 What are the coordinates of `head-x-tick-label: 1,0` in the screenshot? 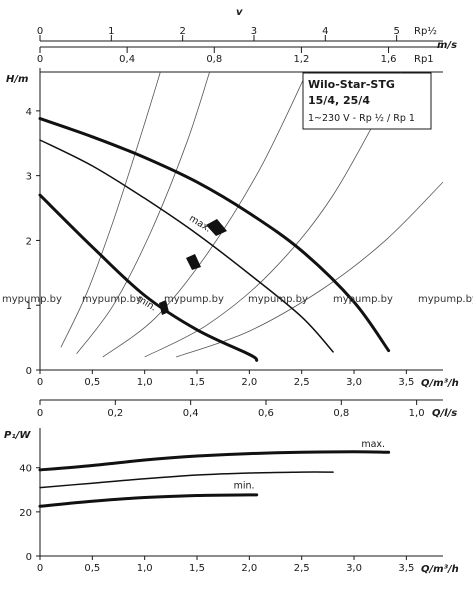 It's located at (145, 382).